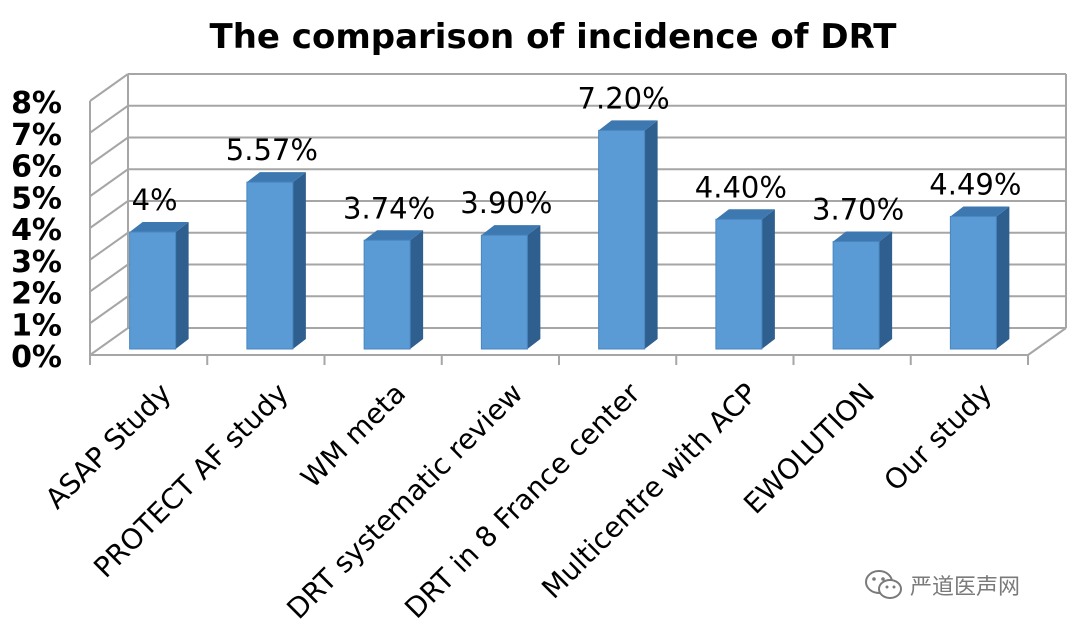  I want to click on data-label: 4.49%, so click(975, 184).